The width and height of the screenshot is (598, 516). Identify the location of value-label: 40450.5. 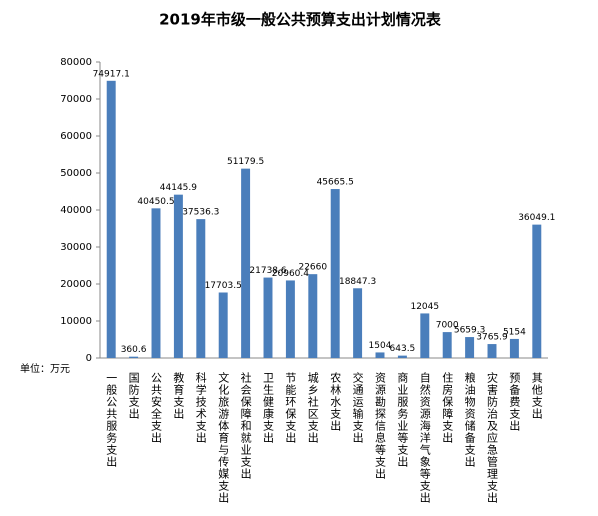
(155, 202).